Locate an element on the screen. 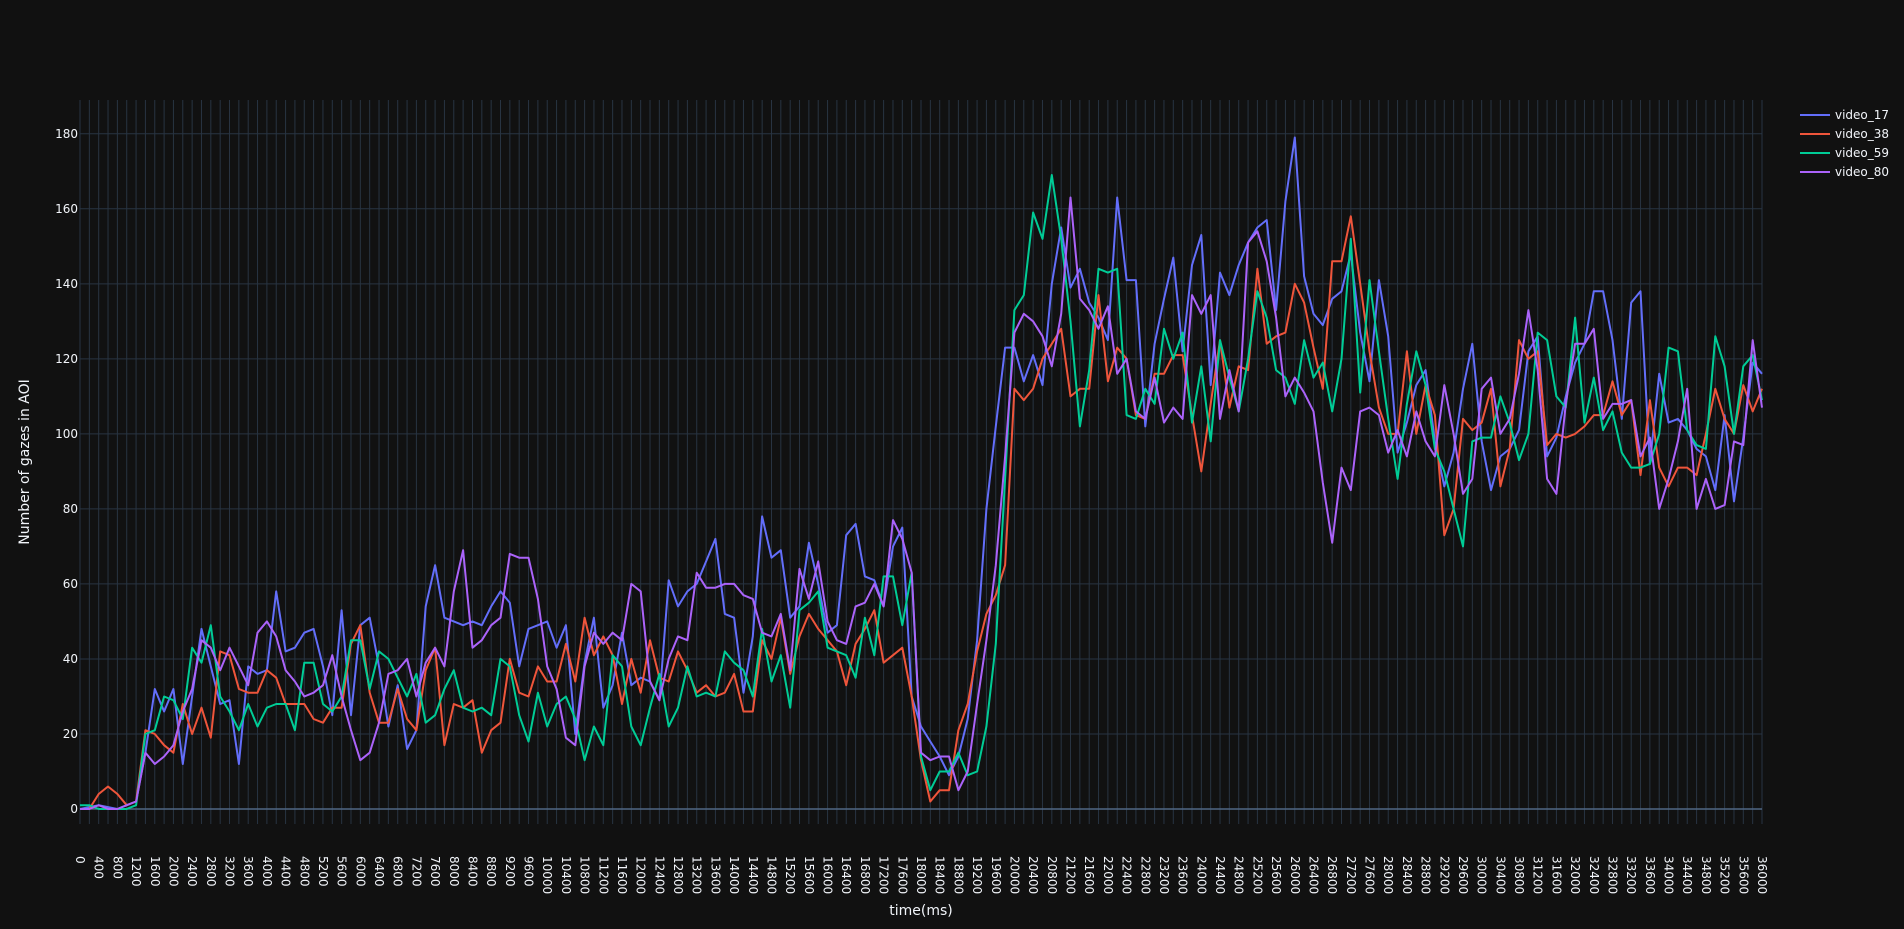 The width and height of the screenshot is (1904, 929). x-tick-label: 19200 is located at coordinates (977, 875).